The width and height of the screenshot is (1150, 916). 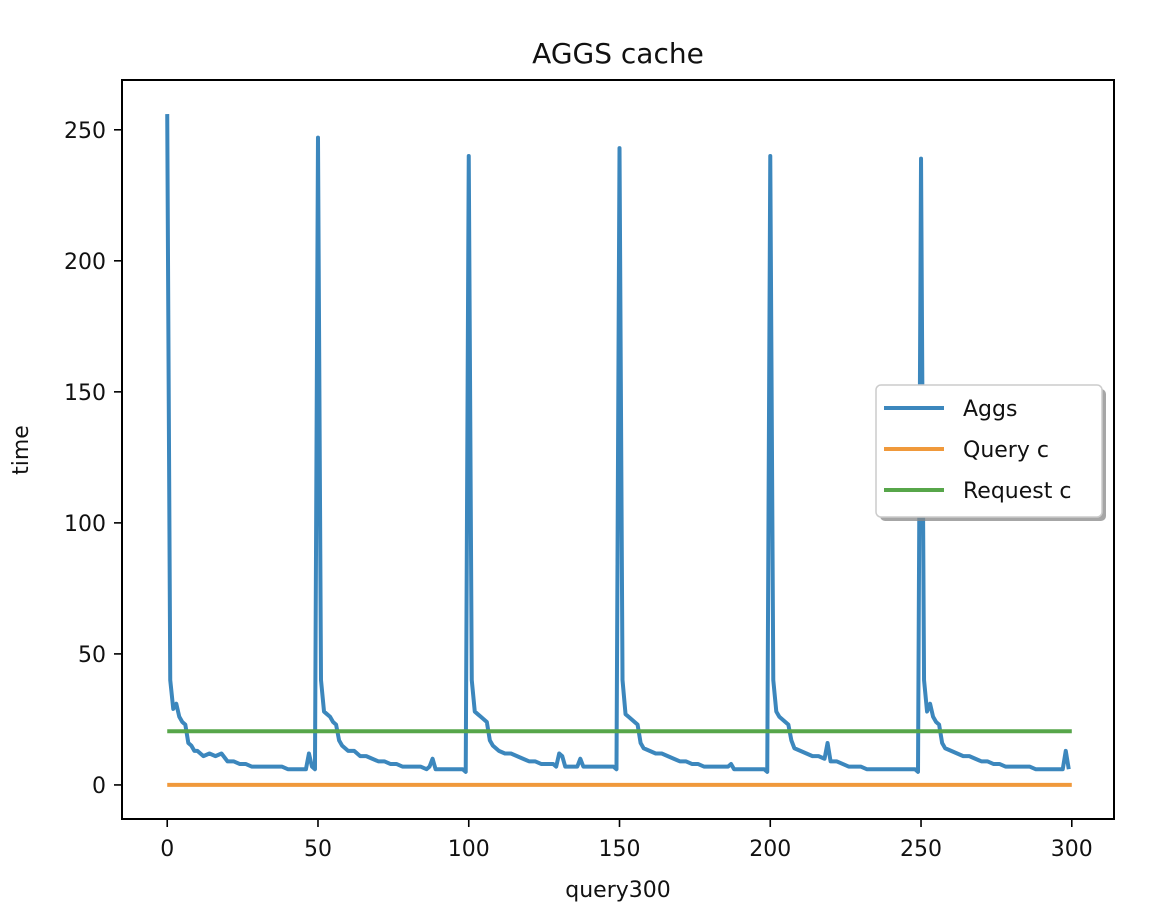 What do you see at coordinates (318, 849) in the screenshot?
I see `x-tick-label: 50` at bounding box center [318, 849].